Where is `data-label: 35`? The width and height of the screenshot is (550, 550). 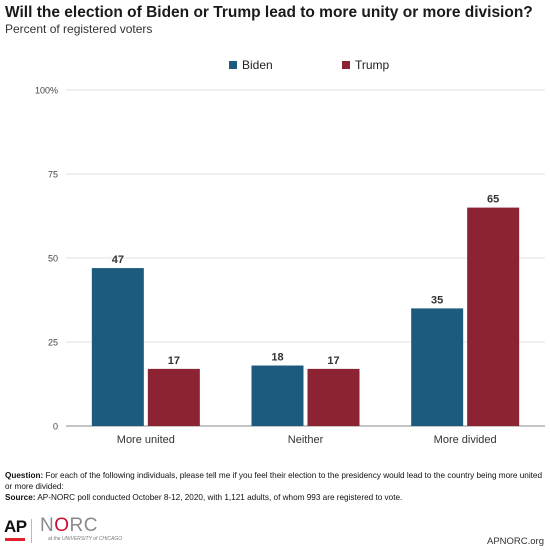
data-label: 35 is located at coordinates (437, 300).